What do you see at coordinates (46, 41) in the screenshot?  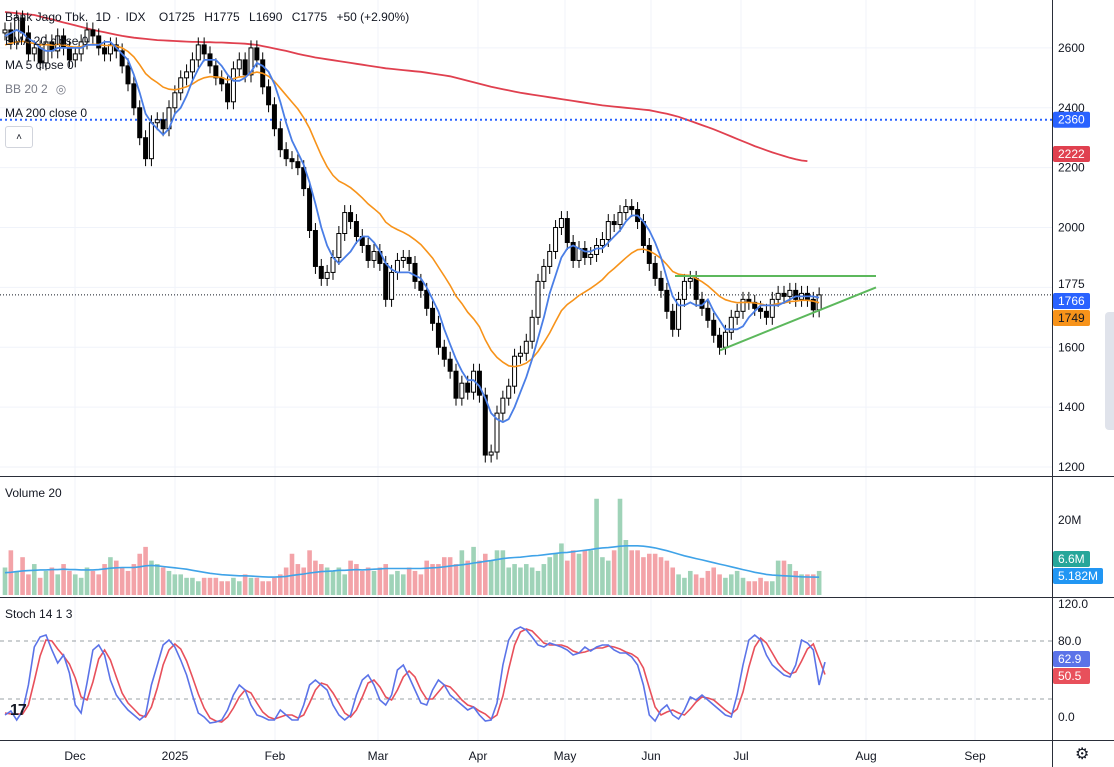 I see `legend-ema20: EMA 20 close 0` at bounding box center [46, 41].